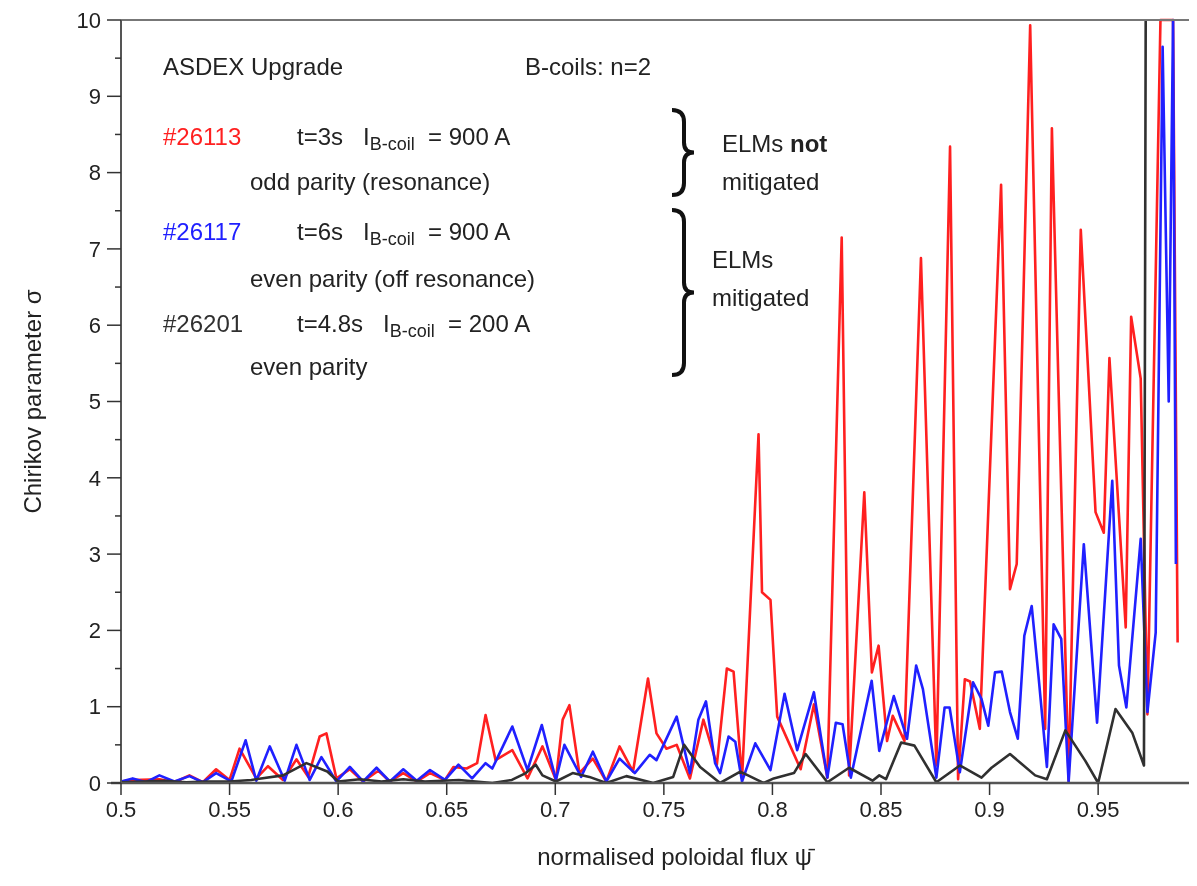 Image resolution: width=1197 pixels, height=886 pixels. Describe the element at coordinates (588, 66) in the screenshot. I see `annotation: B-coils: n=2` at that location.